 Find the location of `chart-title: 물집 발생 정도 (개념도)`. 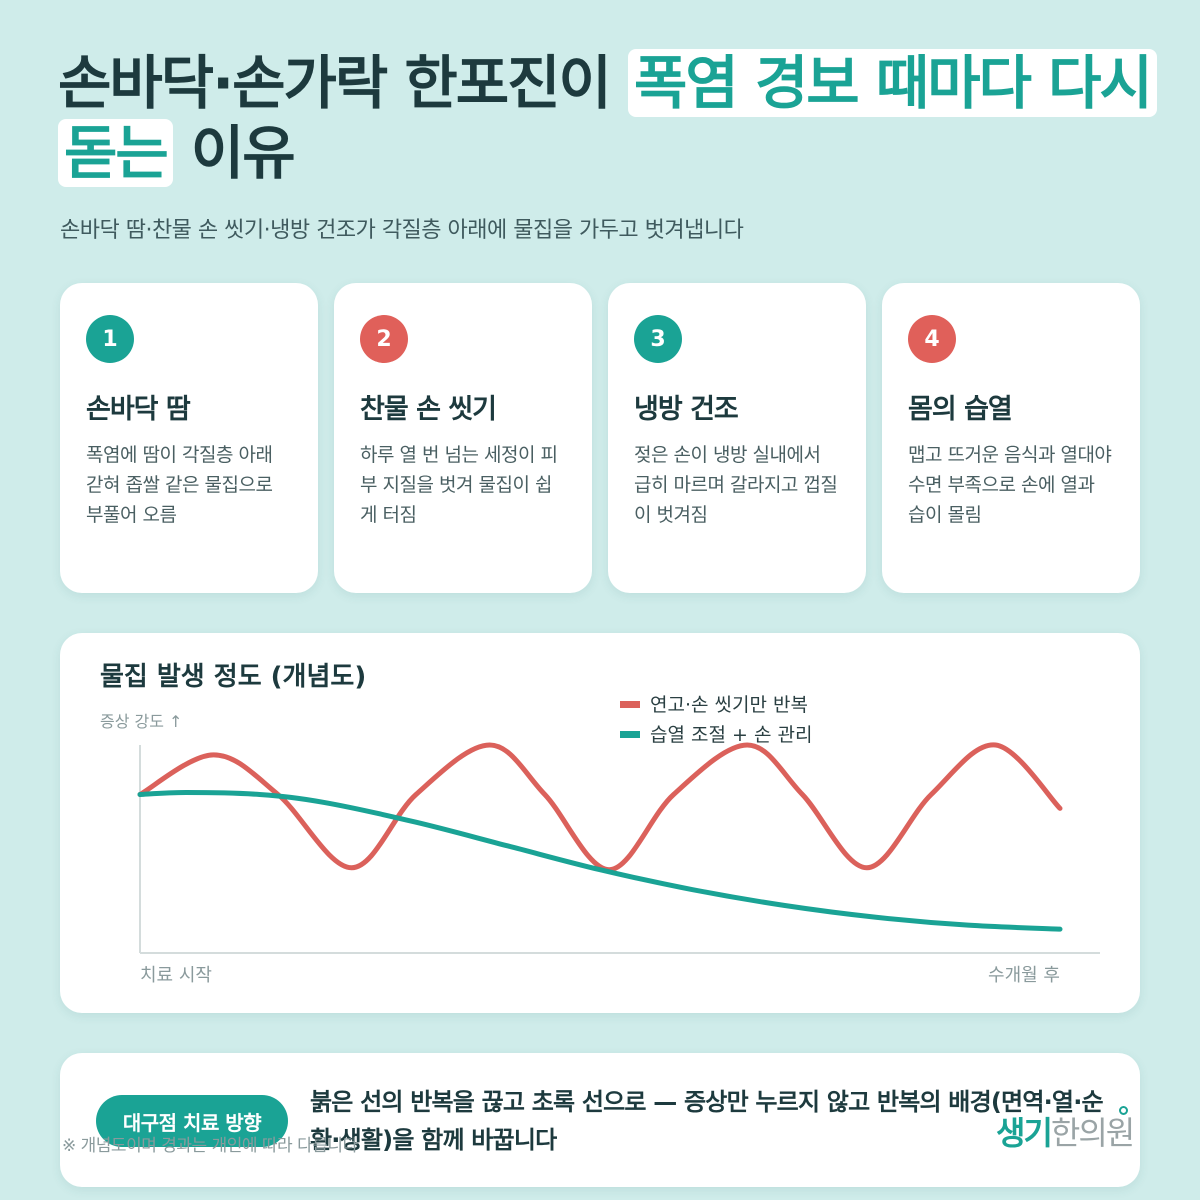

chart-title: 물집 발생 정도 (개념도) is located at coordinates (233, 677).